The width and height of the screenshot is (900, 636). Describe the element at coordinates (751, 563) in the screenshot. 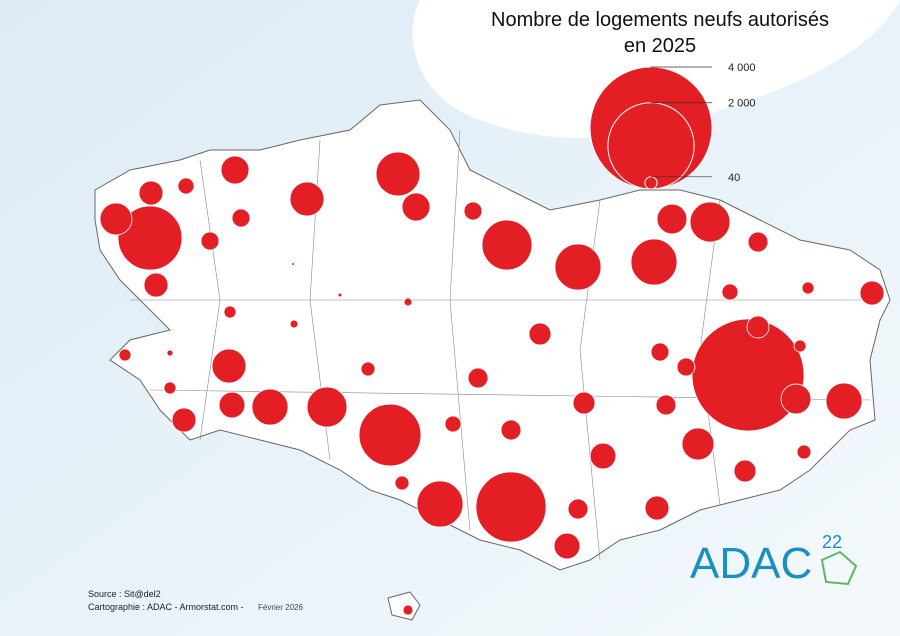

I see `logo-text: ADAC` at that location.